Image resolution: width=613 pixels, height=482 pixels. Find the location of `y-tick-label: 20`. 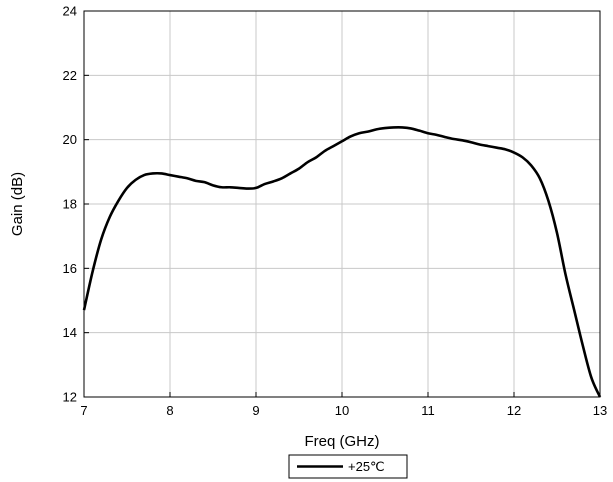

y-tick-label: 20 is located at coordinates (70, 139).